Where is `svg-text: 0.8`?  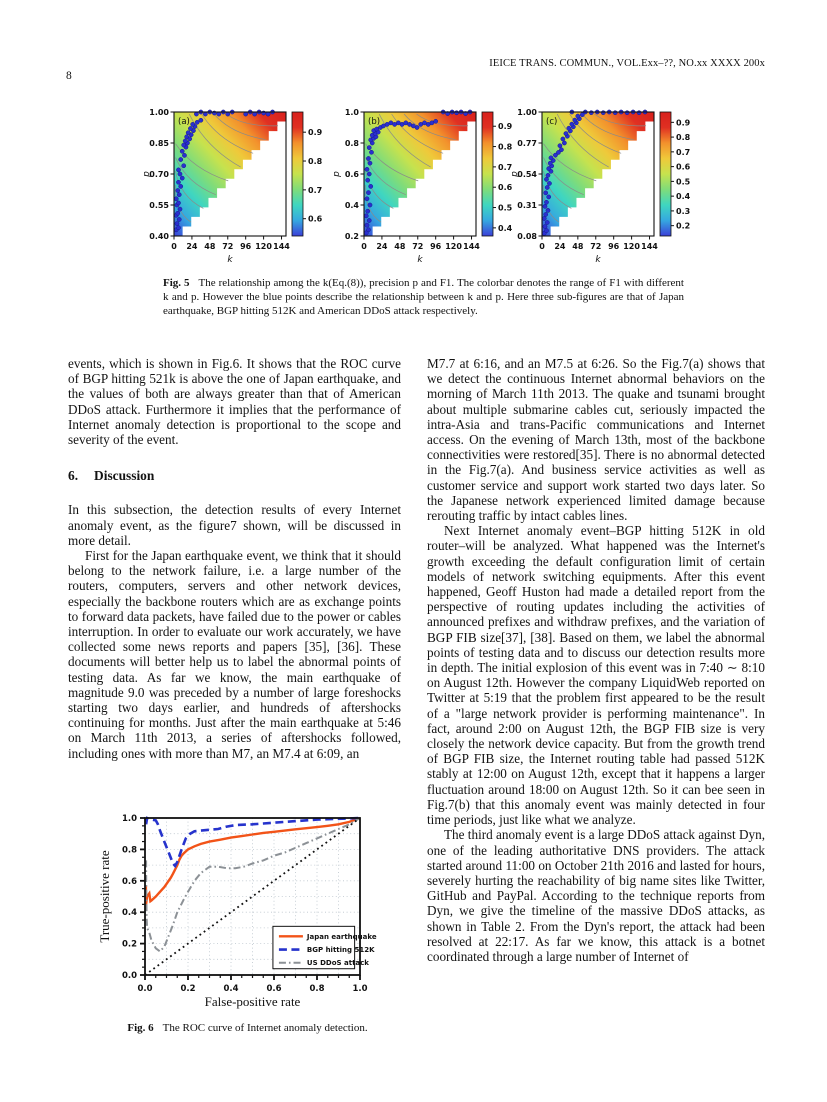 svg-text: 0.8 is located at coordinates (316, 989).